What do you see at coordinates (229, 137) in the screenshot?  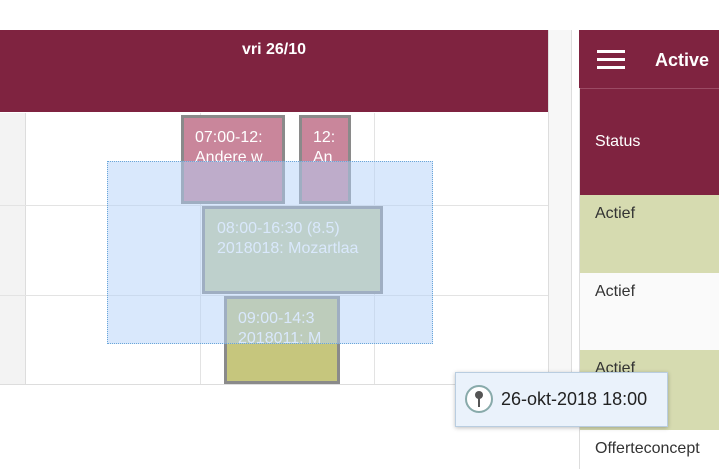 I see `event-time: 07:00-12:` at bounding box center [229, 137].